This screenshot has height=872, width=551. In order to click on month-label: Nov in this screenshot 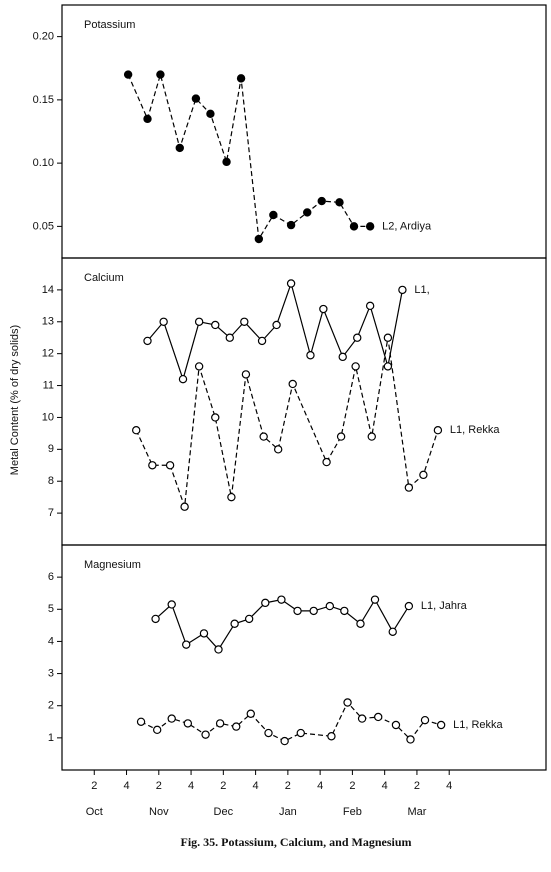, I will do `click(159, 812)`.